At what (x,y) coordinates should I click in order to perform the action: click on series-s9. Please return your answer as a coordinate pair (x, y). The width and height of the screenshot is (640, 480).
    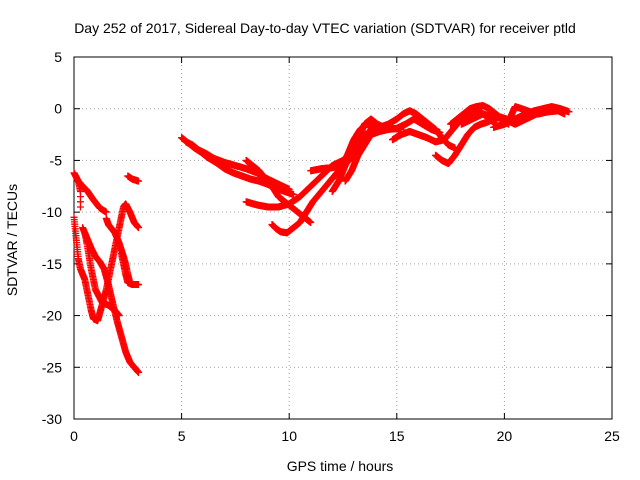
    Looking at the image, I should click on (237, 165).